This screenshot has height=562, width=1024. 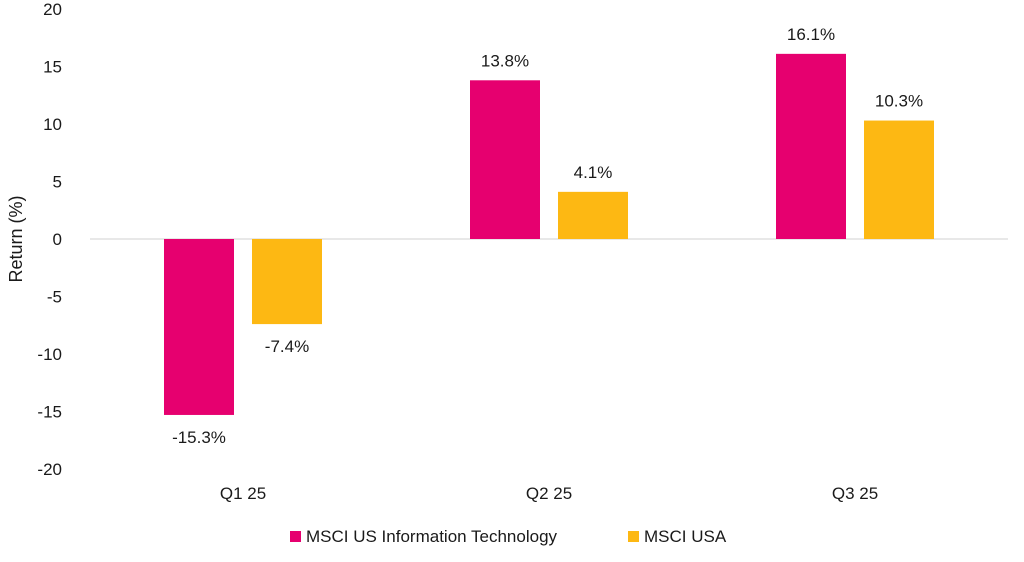 What do you see at coordinates (505, 60) in the screenshot?
I see `data-label: 13.8%` at bounding box center [505, 60].